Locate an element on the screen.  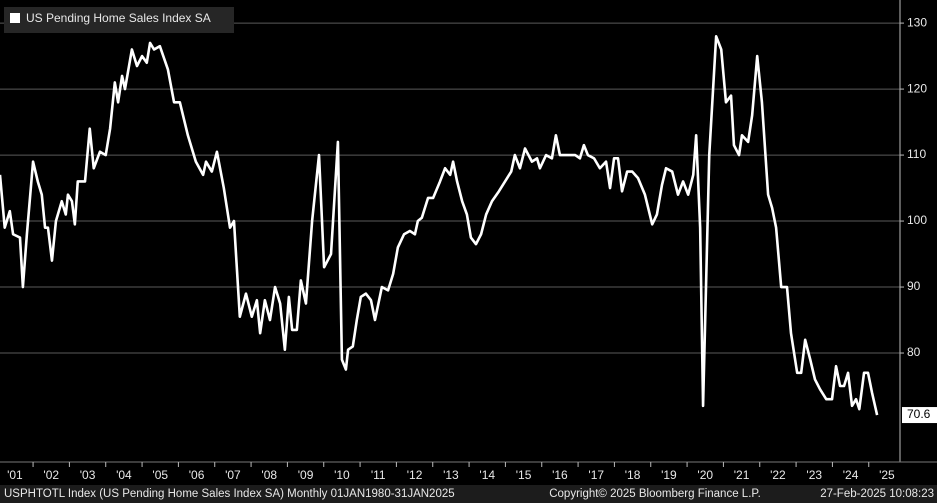
x-tick-label: '10 is located at coordinates (342, 475).